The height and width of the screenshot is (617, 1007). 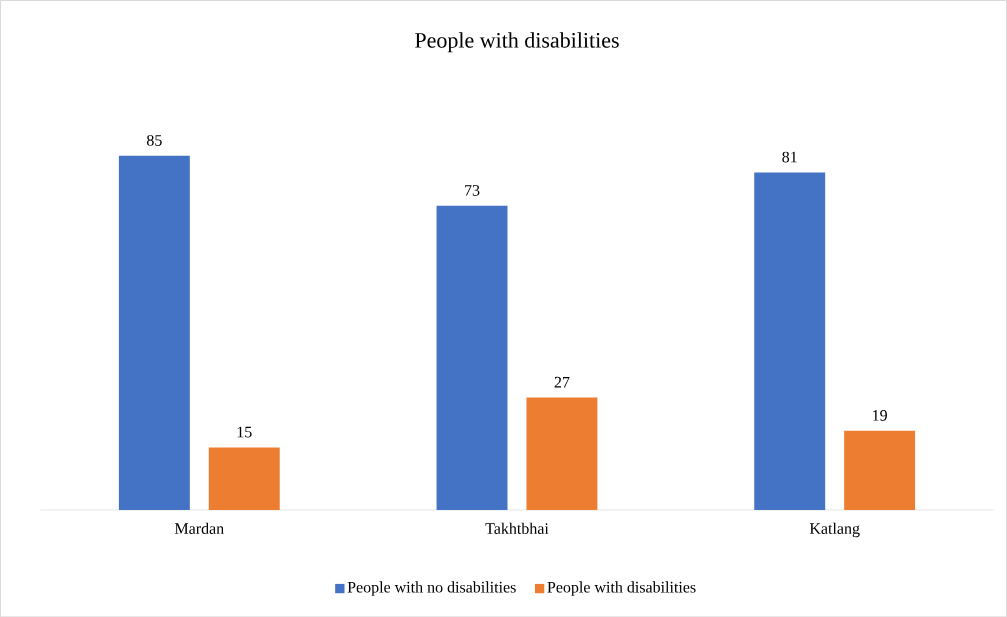 What do you see at coordinates (244, 432) in the screenshot?
I see `data-label: 15` at bounding box center [244, 432].